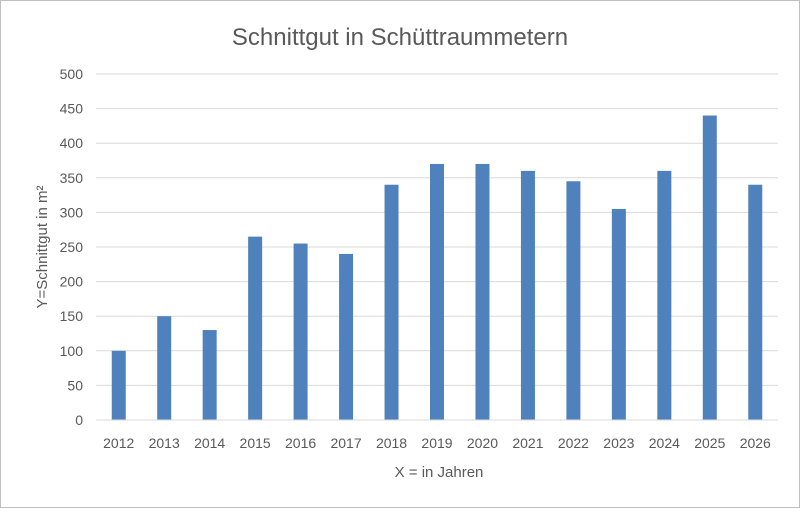 This screenshot has width=800, height=512. Describe the element at coordinates (72, 351) in the screenshot. I see `y-tick-100: 100` at that location.